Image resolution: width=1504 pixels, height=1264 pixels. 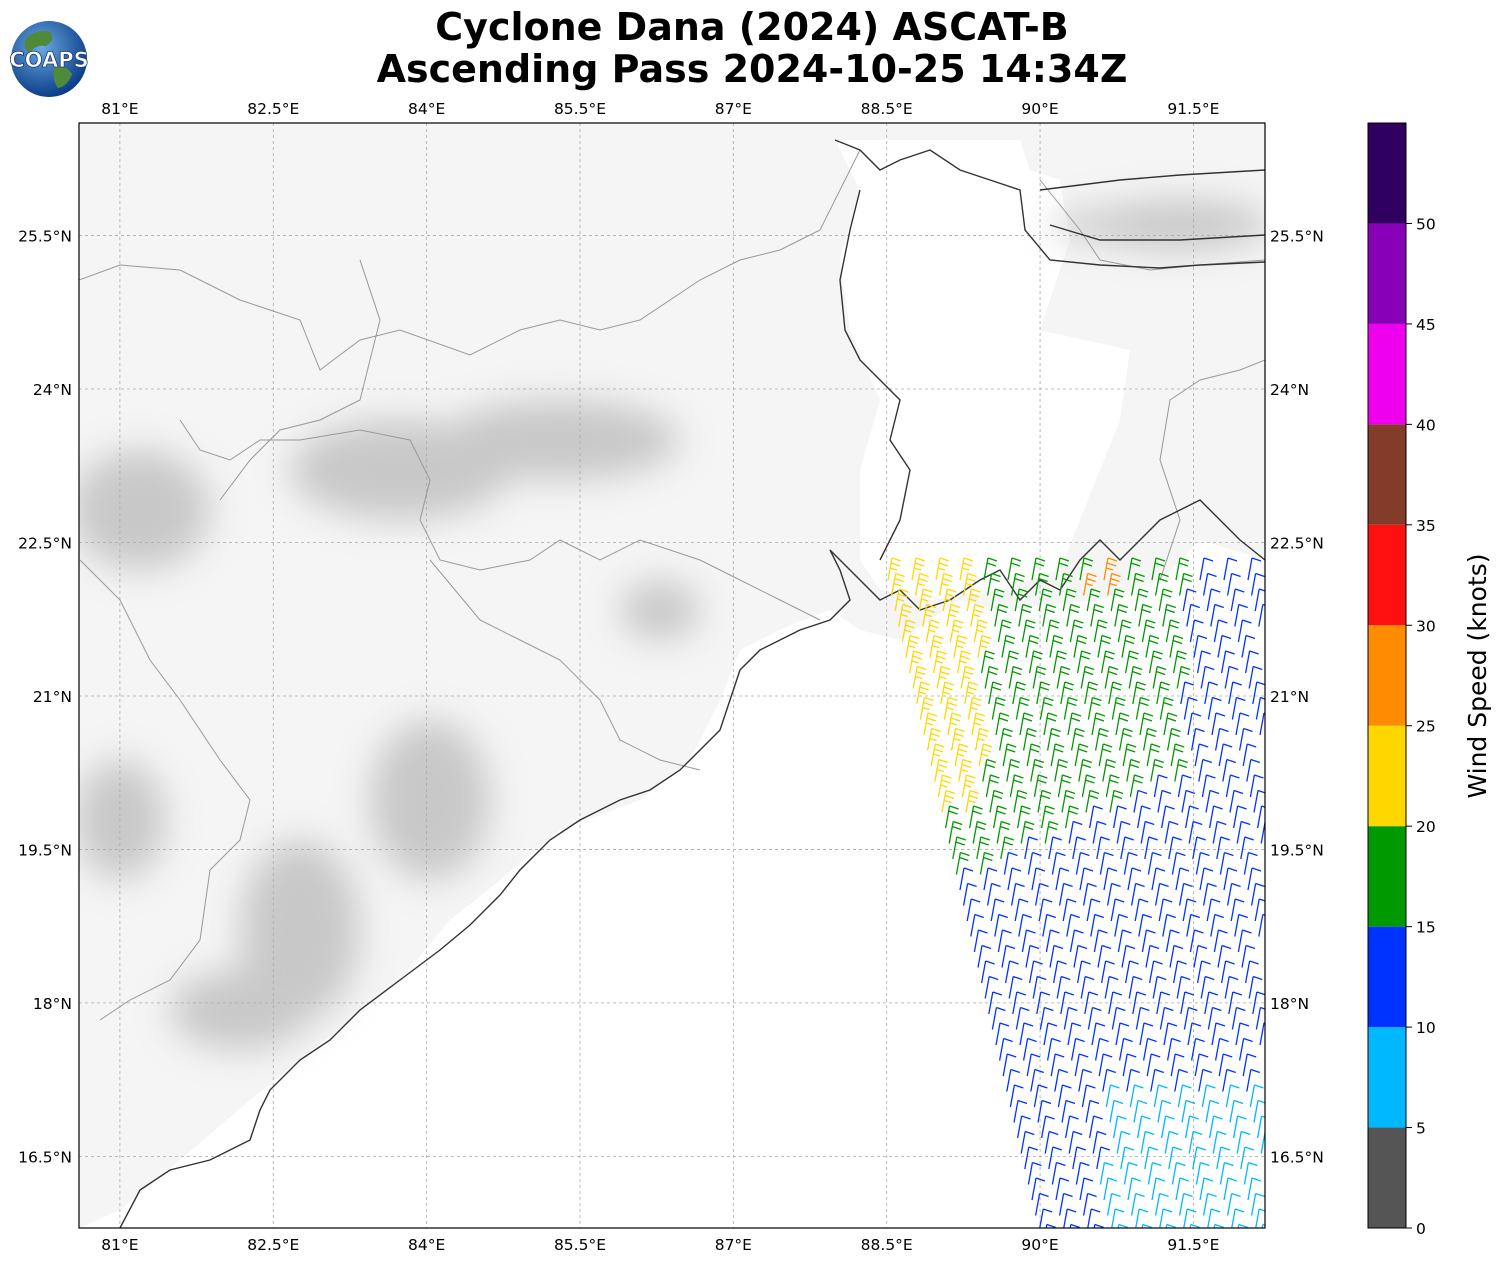 I want to click on coaps-logo: COAPS, so click(x=49, y=59).